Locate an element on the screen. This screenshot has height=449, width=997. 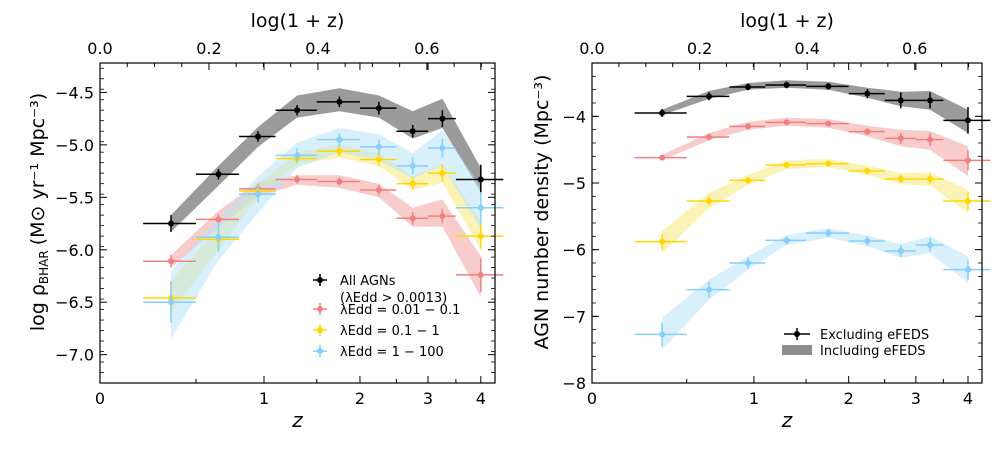
data-point-left-s3-p8 is located at coordinates (480, 207).